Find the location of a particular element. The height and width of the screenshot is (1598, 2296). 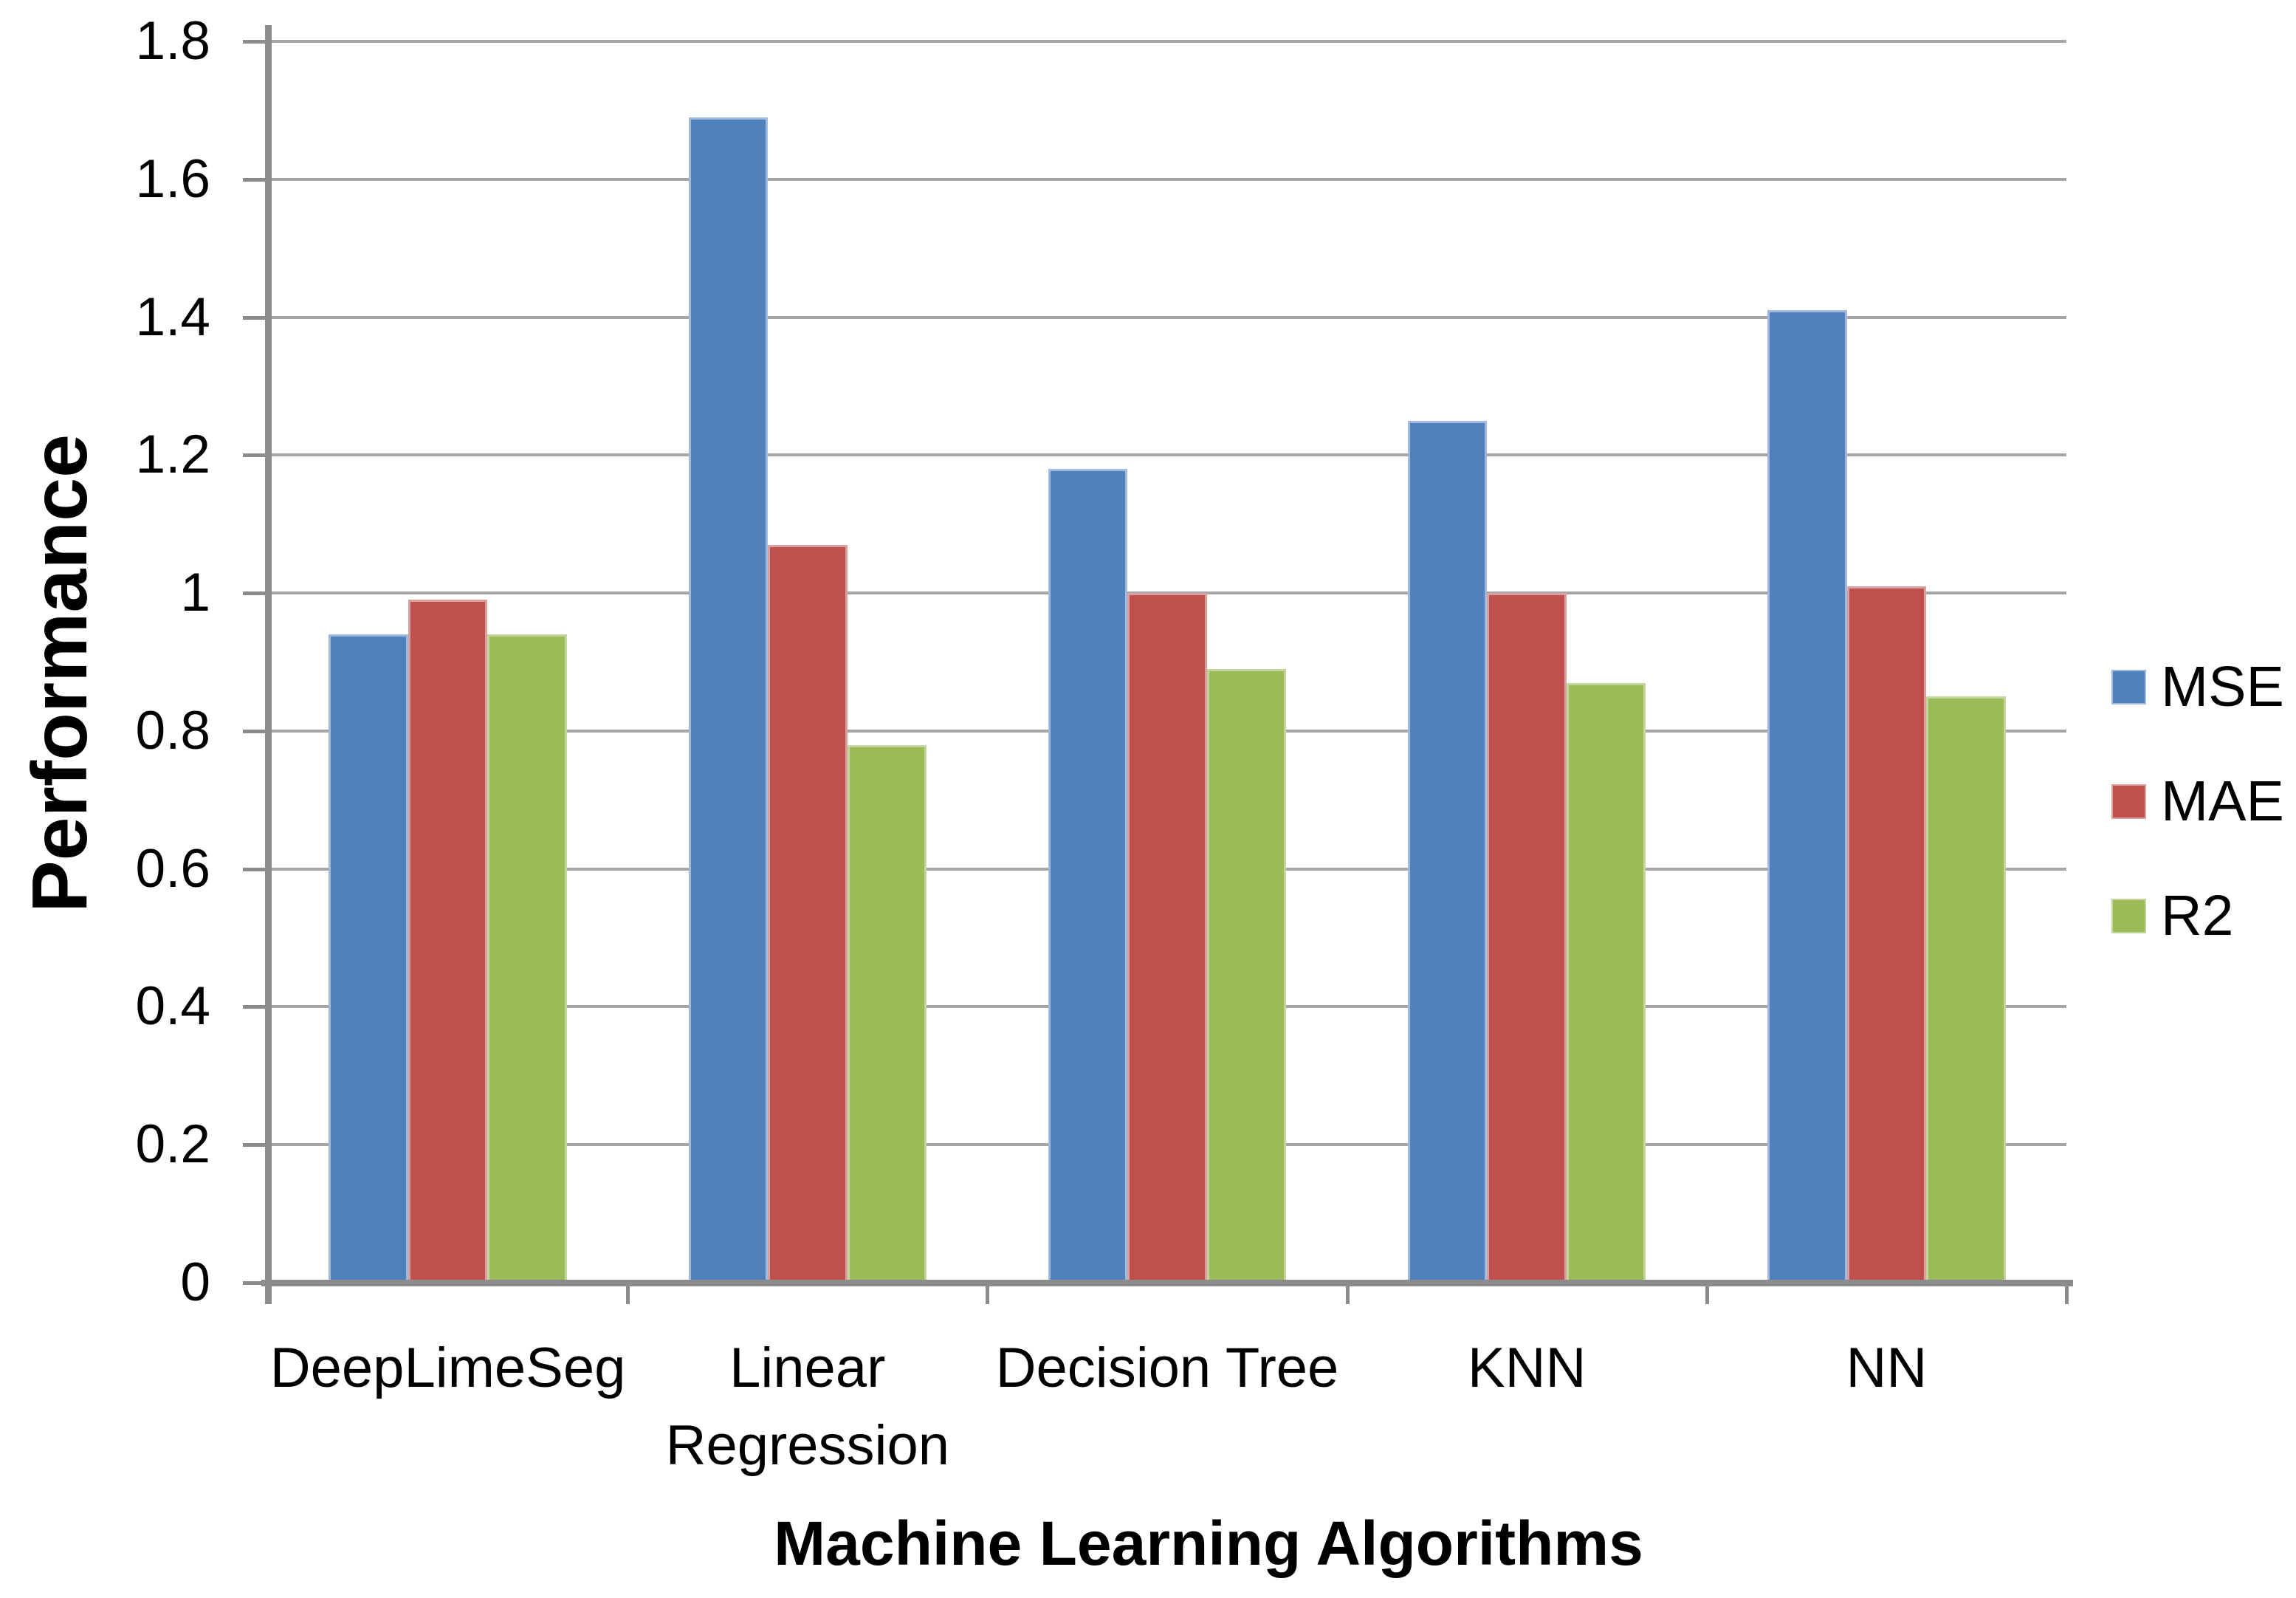

category-label: Linear Regression is located at coordinates (807, 1407).